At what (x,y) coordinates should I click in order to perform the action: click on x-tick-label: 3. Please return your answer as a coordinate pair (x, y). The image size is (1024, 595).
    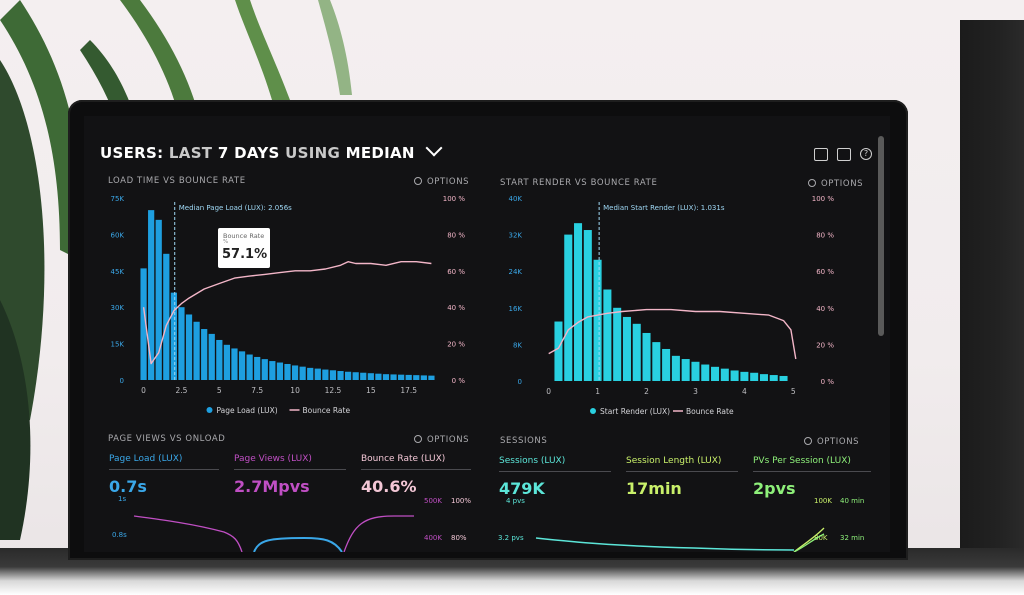
    Looking at the image, I should click on (695, 391).